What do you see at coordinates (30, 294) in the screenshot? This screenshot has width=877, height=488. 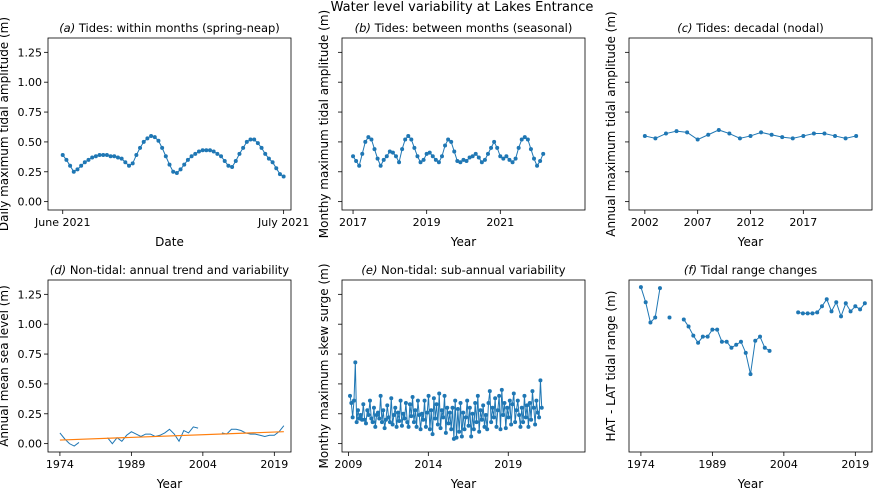 I see `ytick-label-d: 1.25` at bounding box center [30, 294].